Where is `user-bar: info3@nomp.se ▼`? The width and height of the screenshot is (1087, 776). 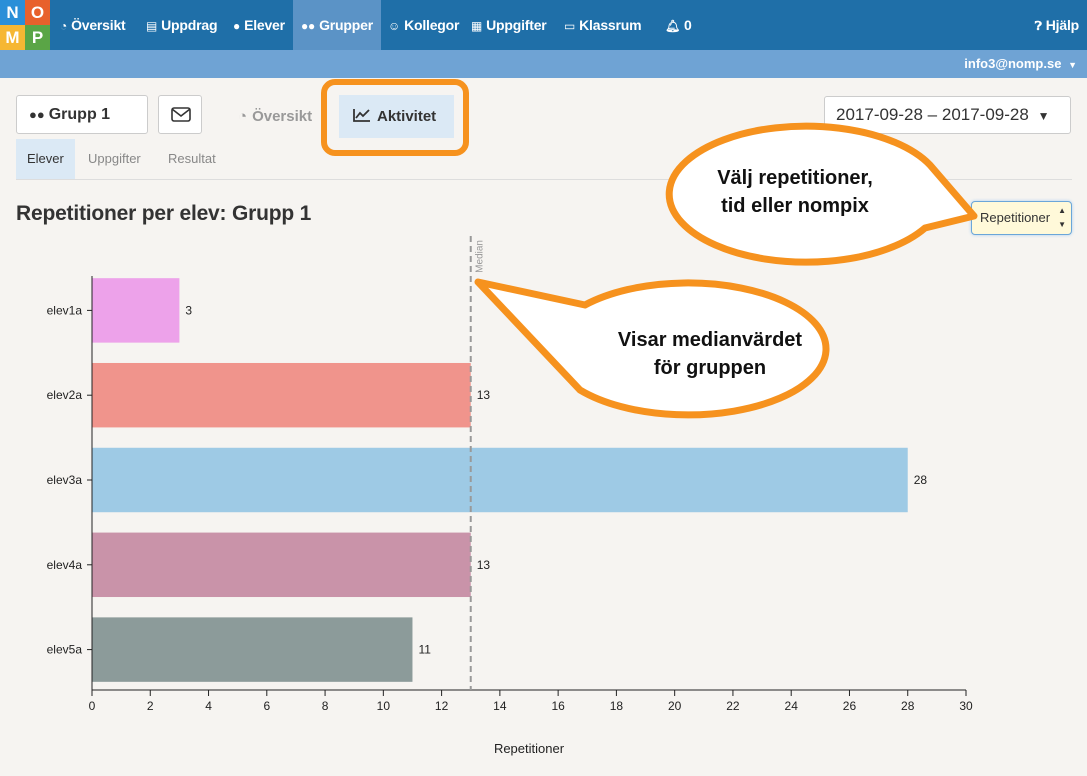
user-bar: info3@nomp.se ▼ is located at coordinates (543, 64).